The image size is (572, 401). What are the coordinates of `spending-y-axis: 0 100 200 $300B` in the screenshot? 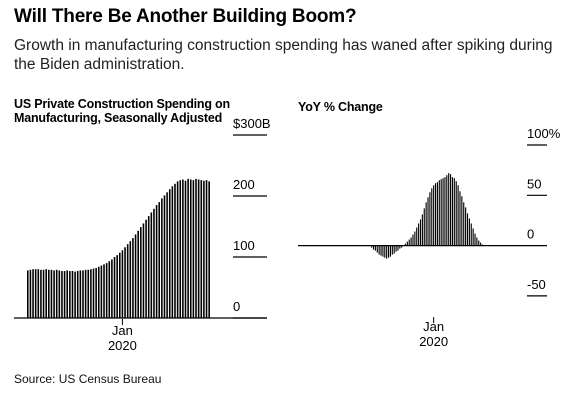 It's located at (252, 217).